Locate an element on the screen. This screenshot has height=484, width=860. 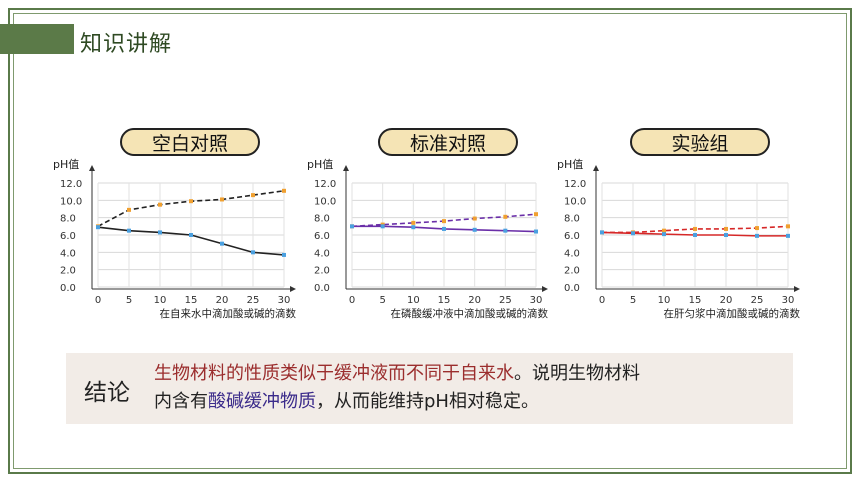
x-axis-label: 在肝匀浆中滴加酸或碱的滴数 is located at coordinates (732, 313).